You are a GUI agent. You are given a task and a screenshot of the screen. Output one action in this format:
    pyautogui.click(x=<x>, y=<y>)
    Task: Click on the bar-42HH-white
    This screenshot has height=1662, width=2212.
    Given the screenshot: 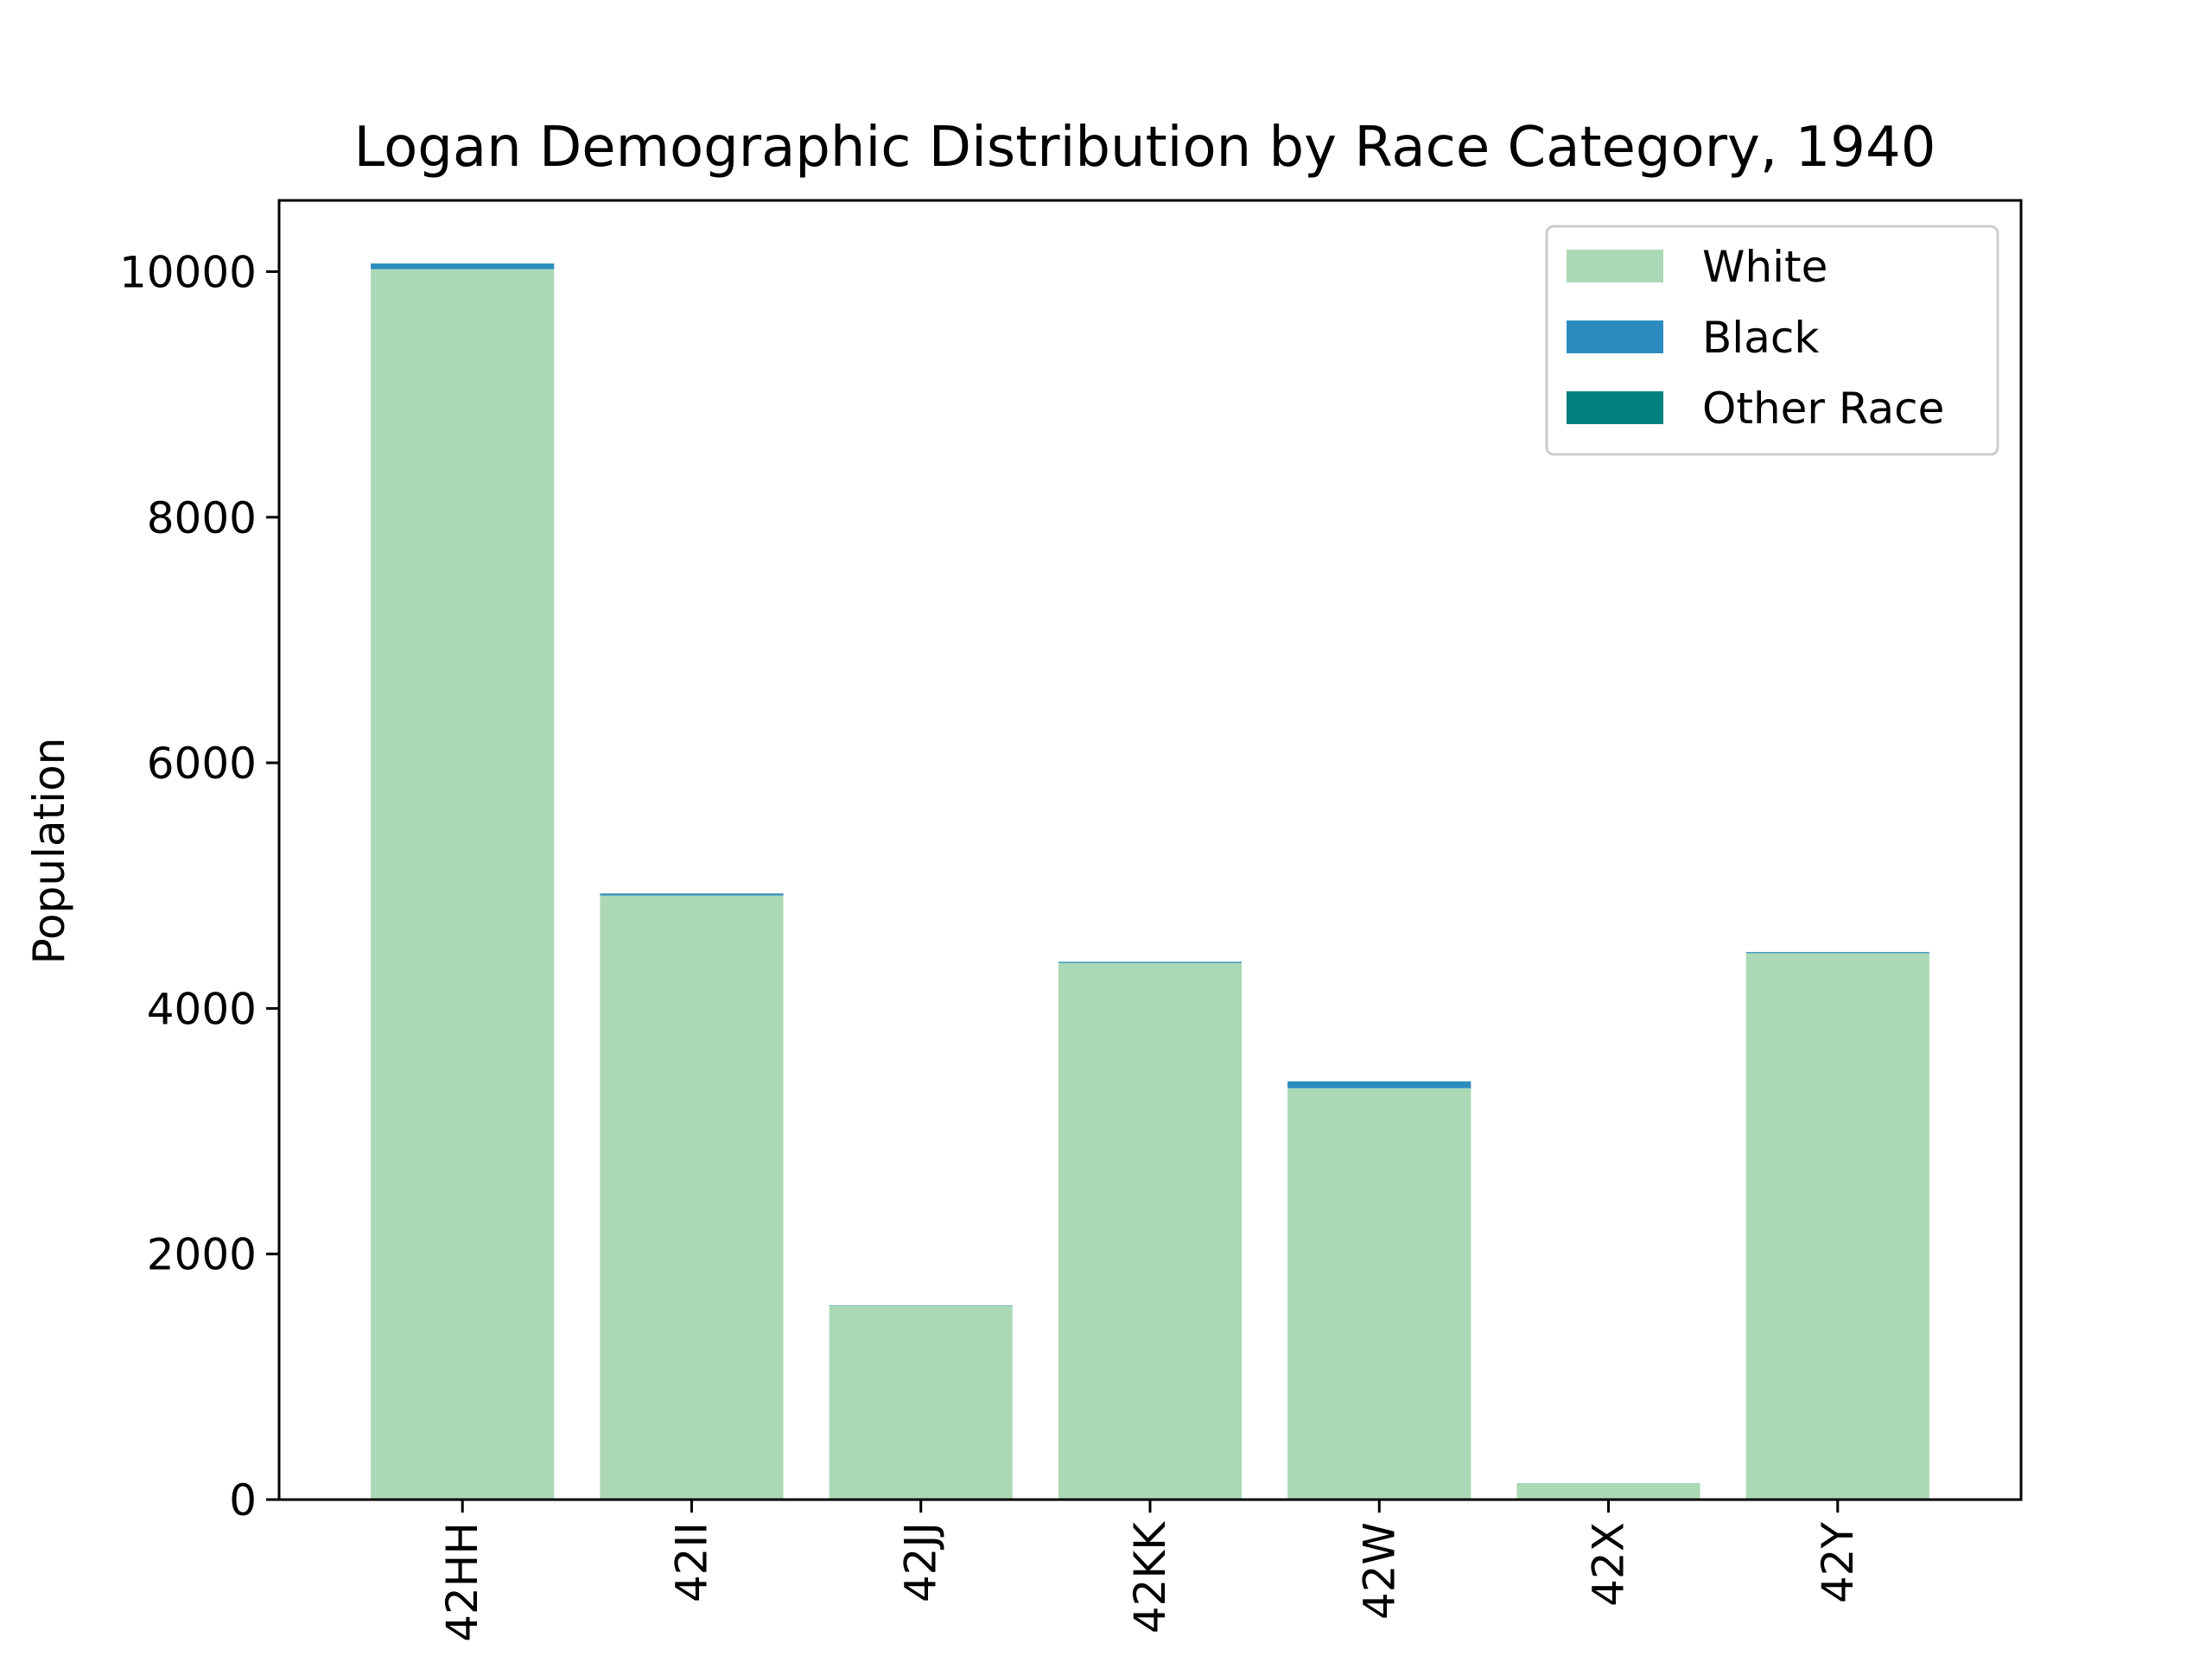 What is the action you would take?
    pyautogui.click(x=462, y=885)
    